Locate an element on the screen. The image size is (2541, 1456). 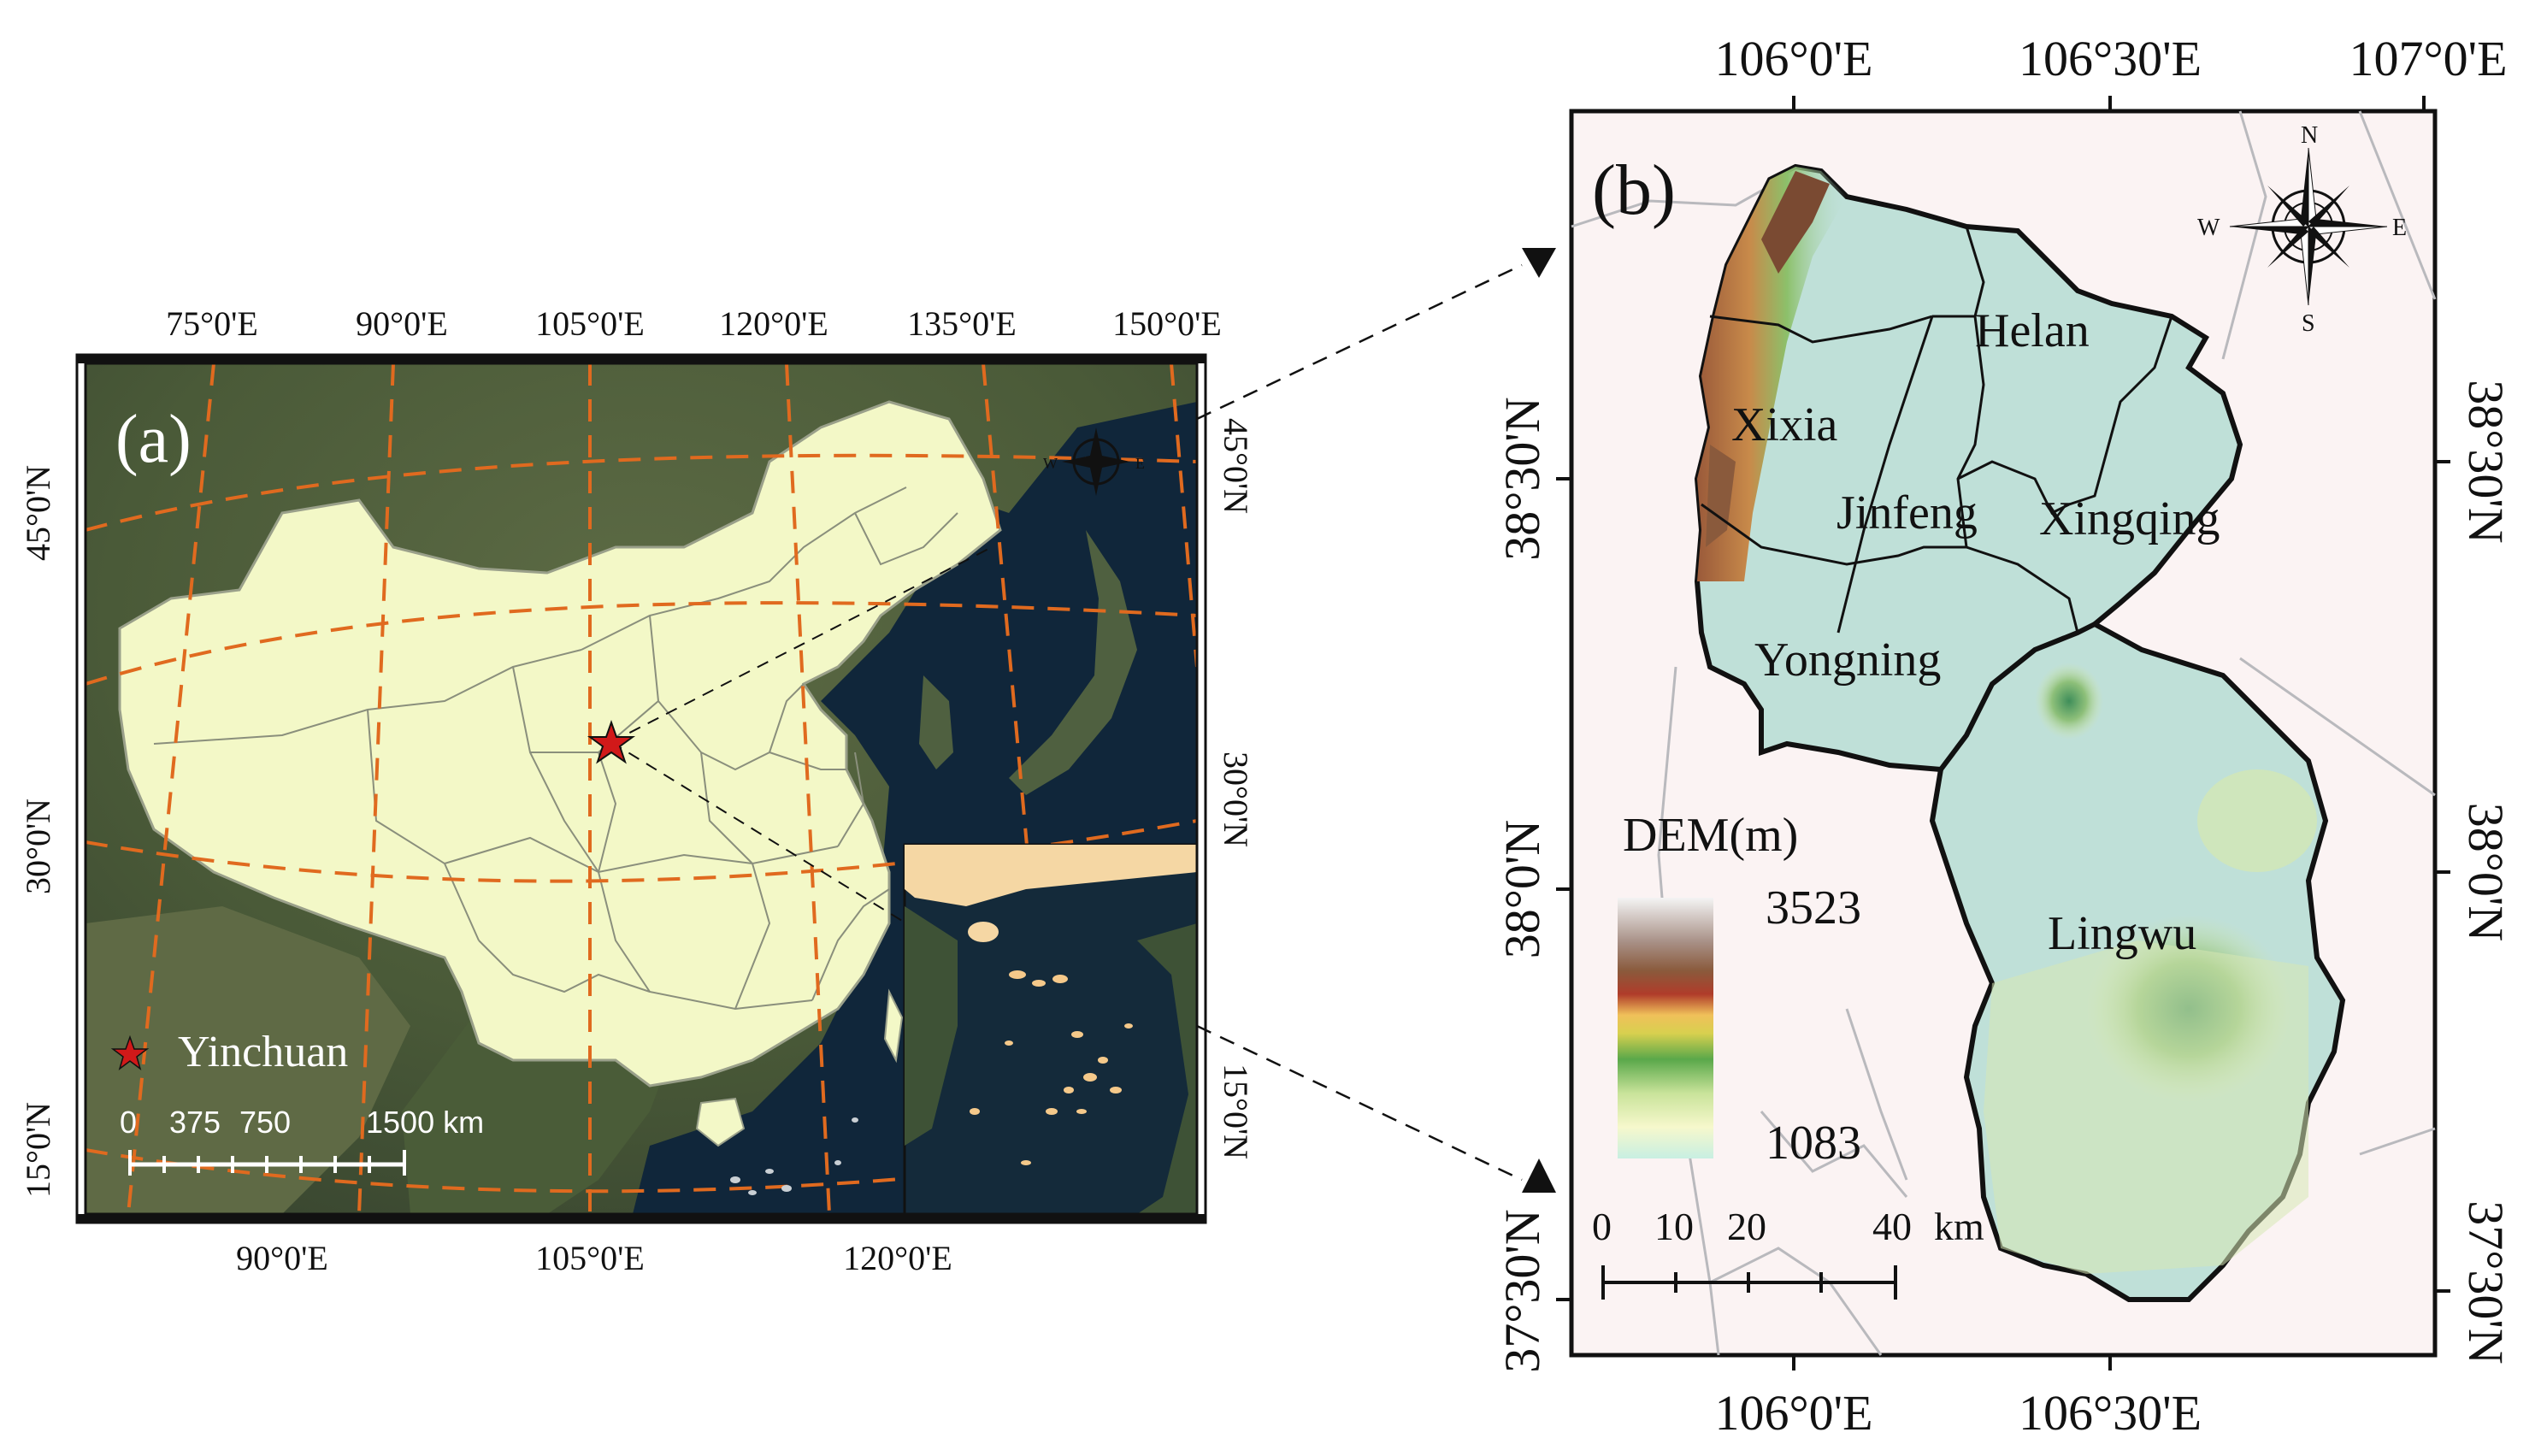
province-boundaries is located at coordinates (555, 749).